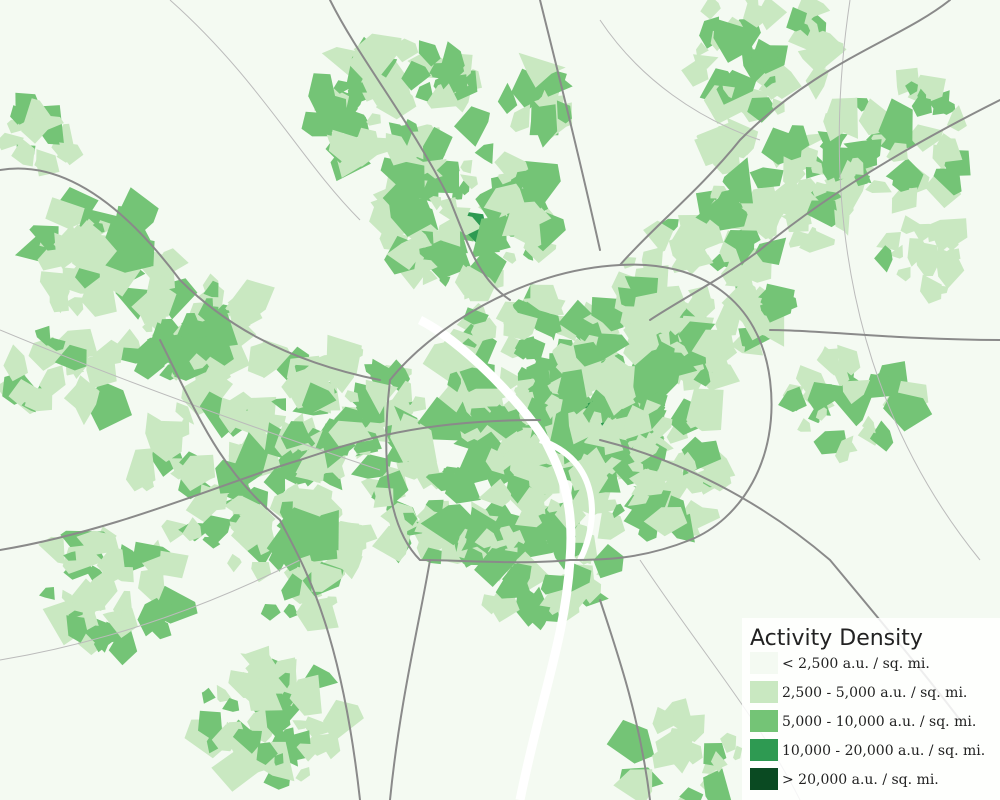 Image resolution: width=1000 pixels, height=800 pixels. What do you see at coordinates (879, 722) in the screenshot?
I see `legend-label: 5,000 - 10,000 a.u. / sq. mi.` at bounding box center [879, 722].